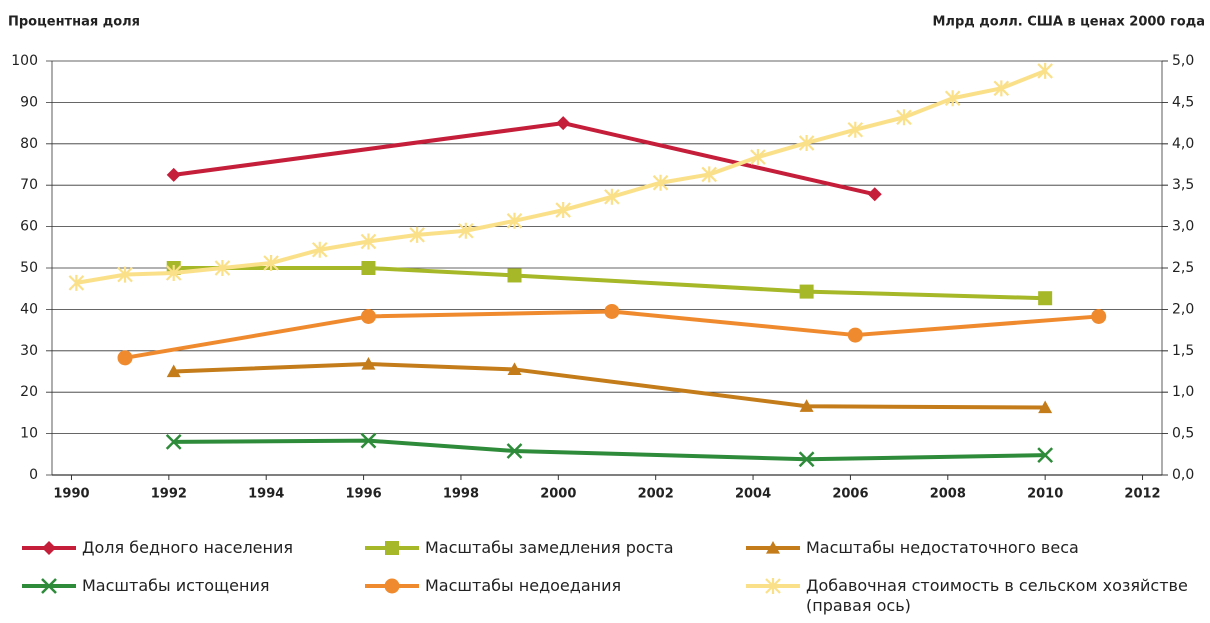 The height and width of the screenshot is (623, 1210). What do you see at coordinates (29, 268) in the screenshot?
I see `y-tick-label: 50` at bounding box center [29, 268].